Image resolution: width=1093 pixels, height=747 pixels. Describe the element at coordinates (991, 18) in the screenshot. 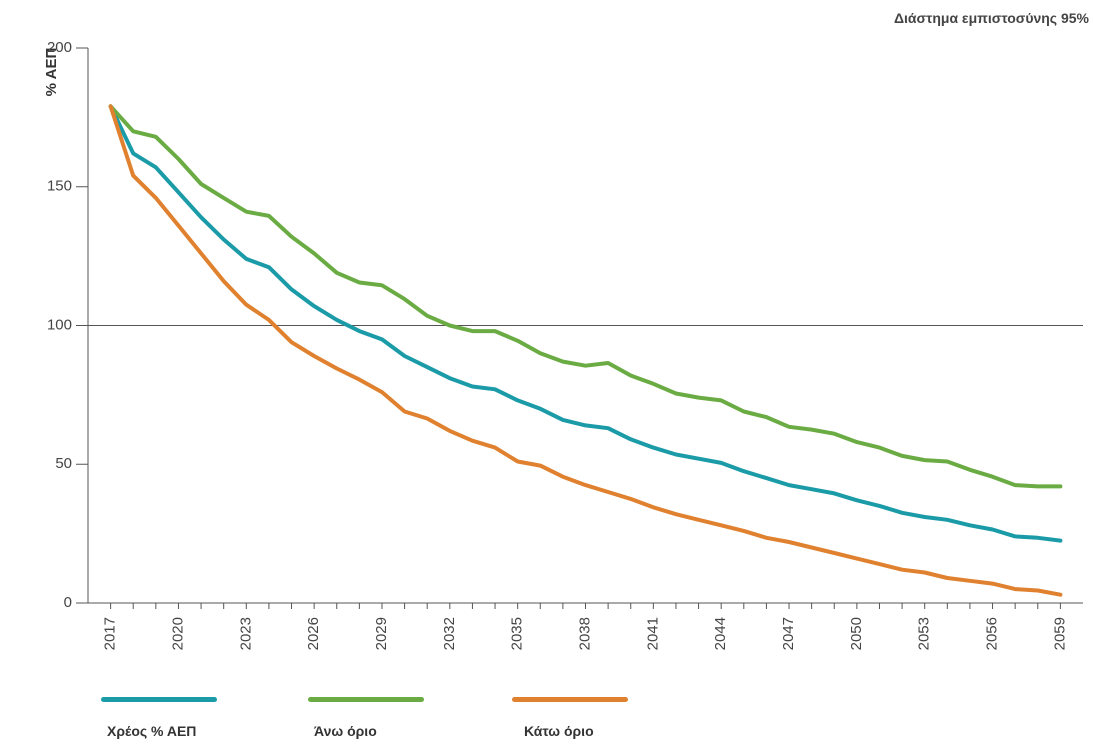

I see `chart-subtitle: Διάστημα εμπιστοσύνης 95%` at that location.